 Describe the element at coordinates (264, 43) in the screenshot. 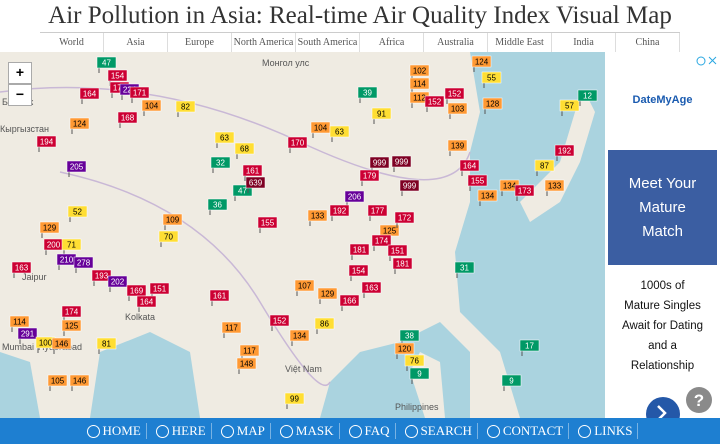

I see `region-tab: North America` at that location.